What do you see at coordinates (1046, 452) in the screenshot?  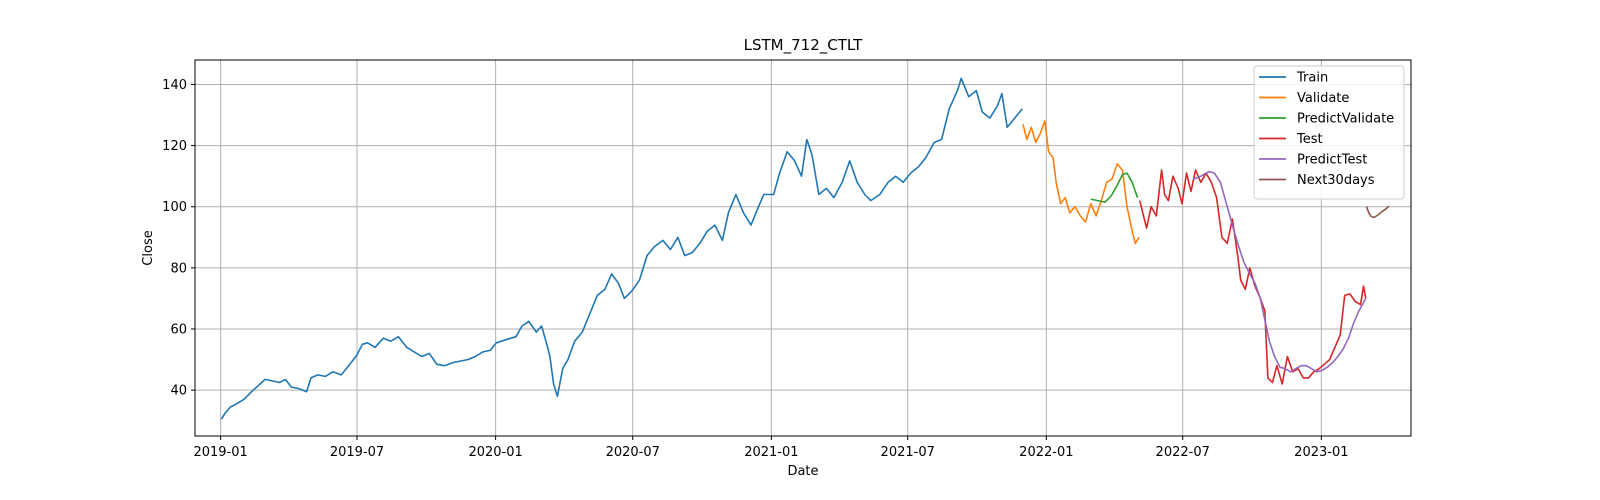 I see `x-tick-label: 2022-01` at bounding box center [1046, 452].